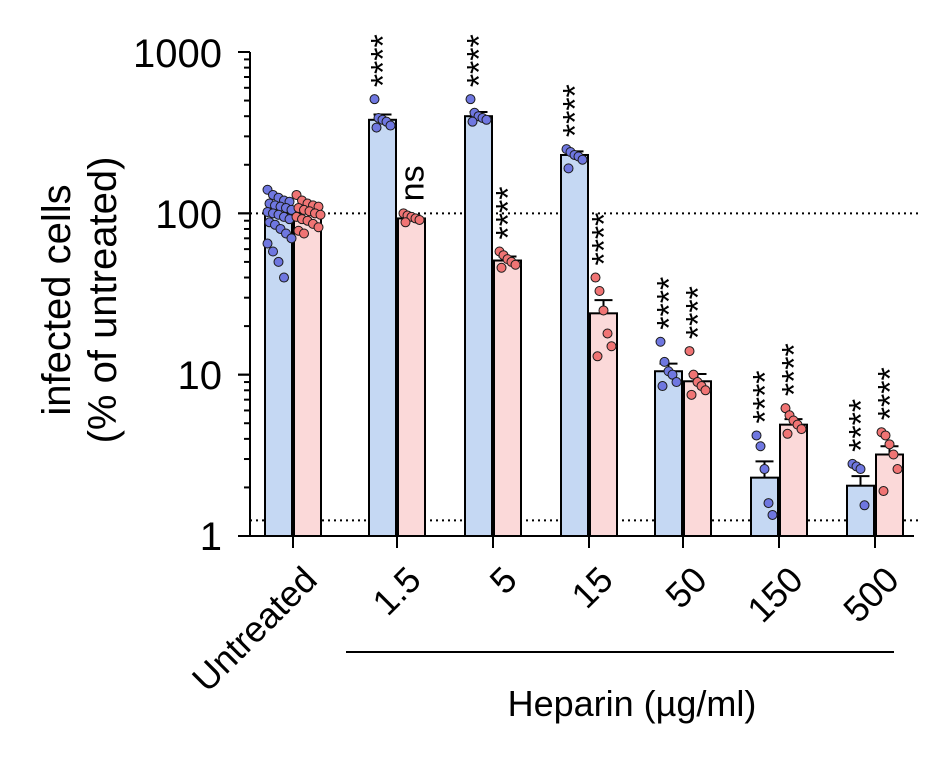 The height and width of the screenshot is (766, 932). I want to click on heparin-group-label: Heparin (µg/ml), so click(632, 703).